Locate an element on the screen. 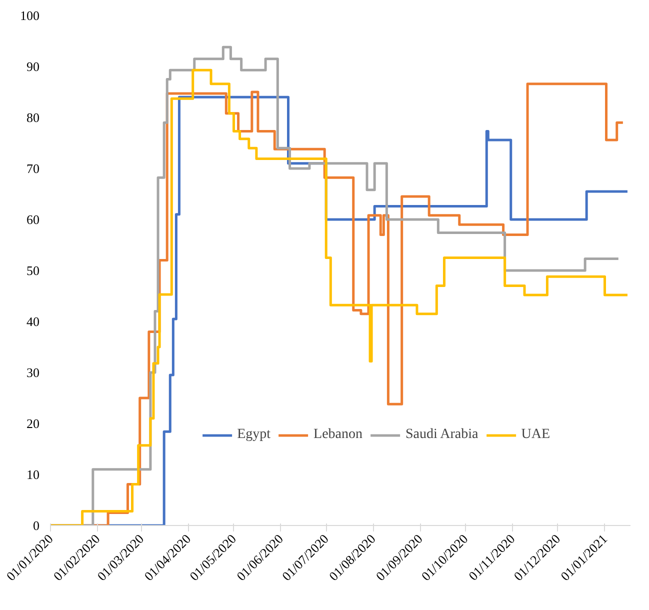 This screenshot has height=610, width=649. y-tick-label: 0 is located at coordinates (36, 525).